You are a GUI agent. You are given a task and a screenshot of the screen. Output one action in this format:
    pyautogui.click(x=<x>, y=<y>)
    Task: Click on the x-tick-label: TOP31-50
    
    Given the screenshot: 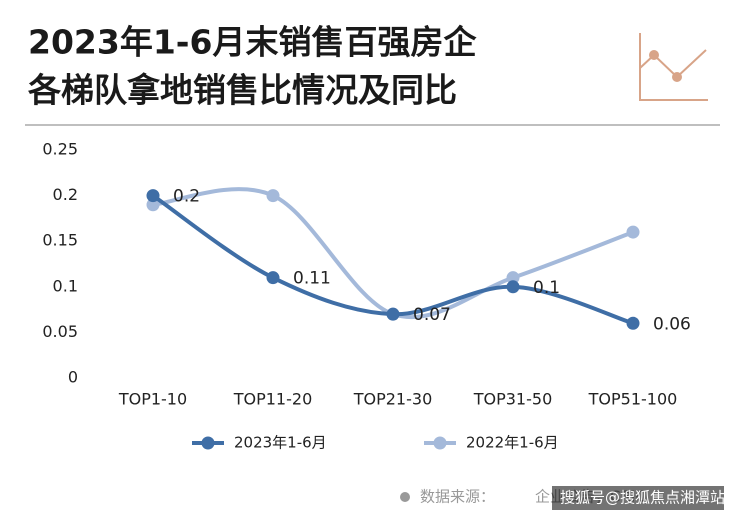 What is the action you would take?
    pyautogui.click(x=513, y=399)
    